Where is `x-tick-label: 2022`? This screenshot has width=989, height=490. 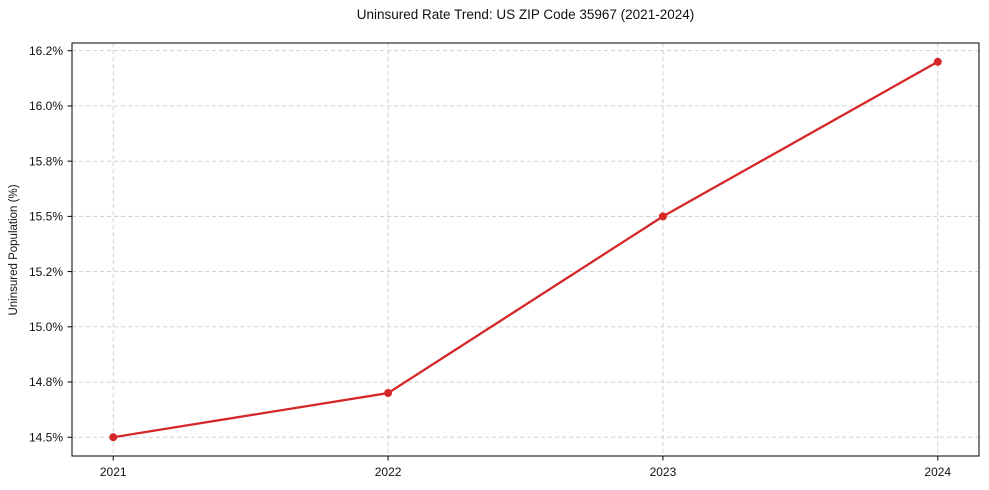
x-tick-label: 2022 is located at coordinates (388, 472).